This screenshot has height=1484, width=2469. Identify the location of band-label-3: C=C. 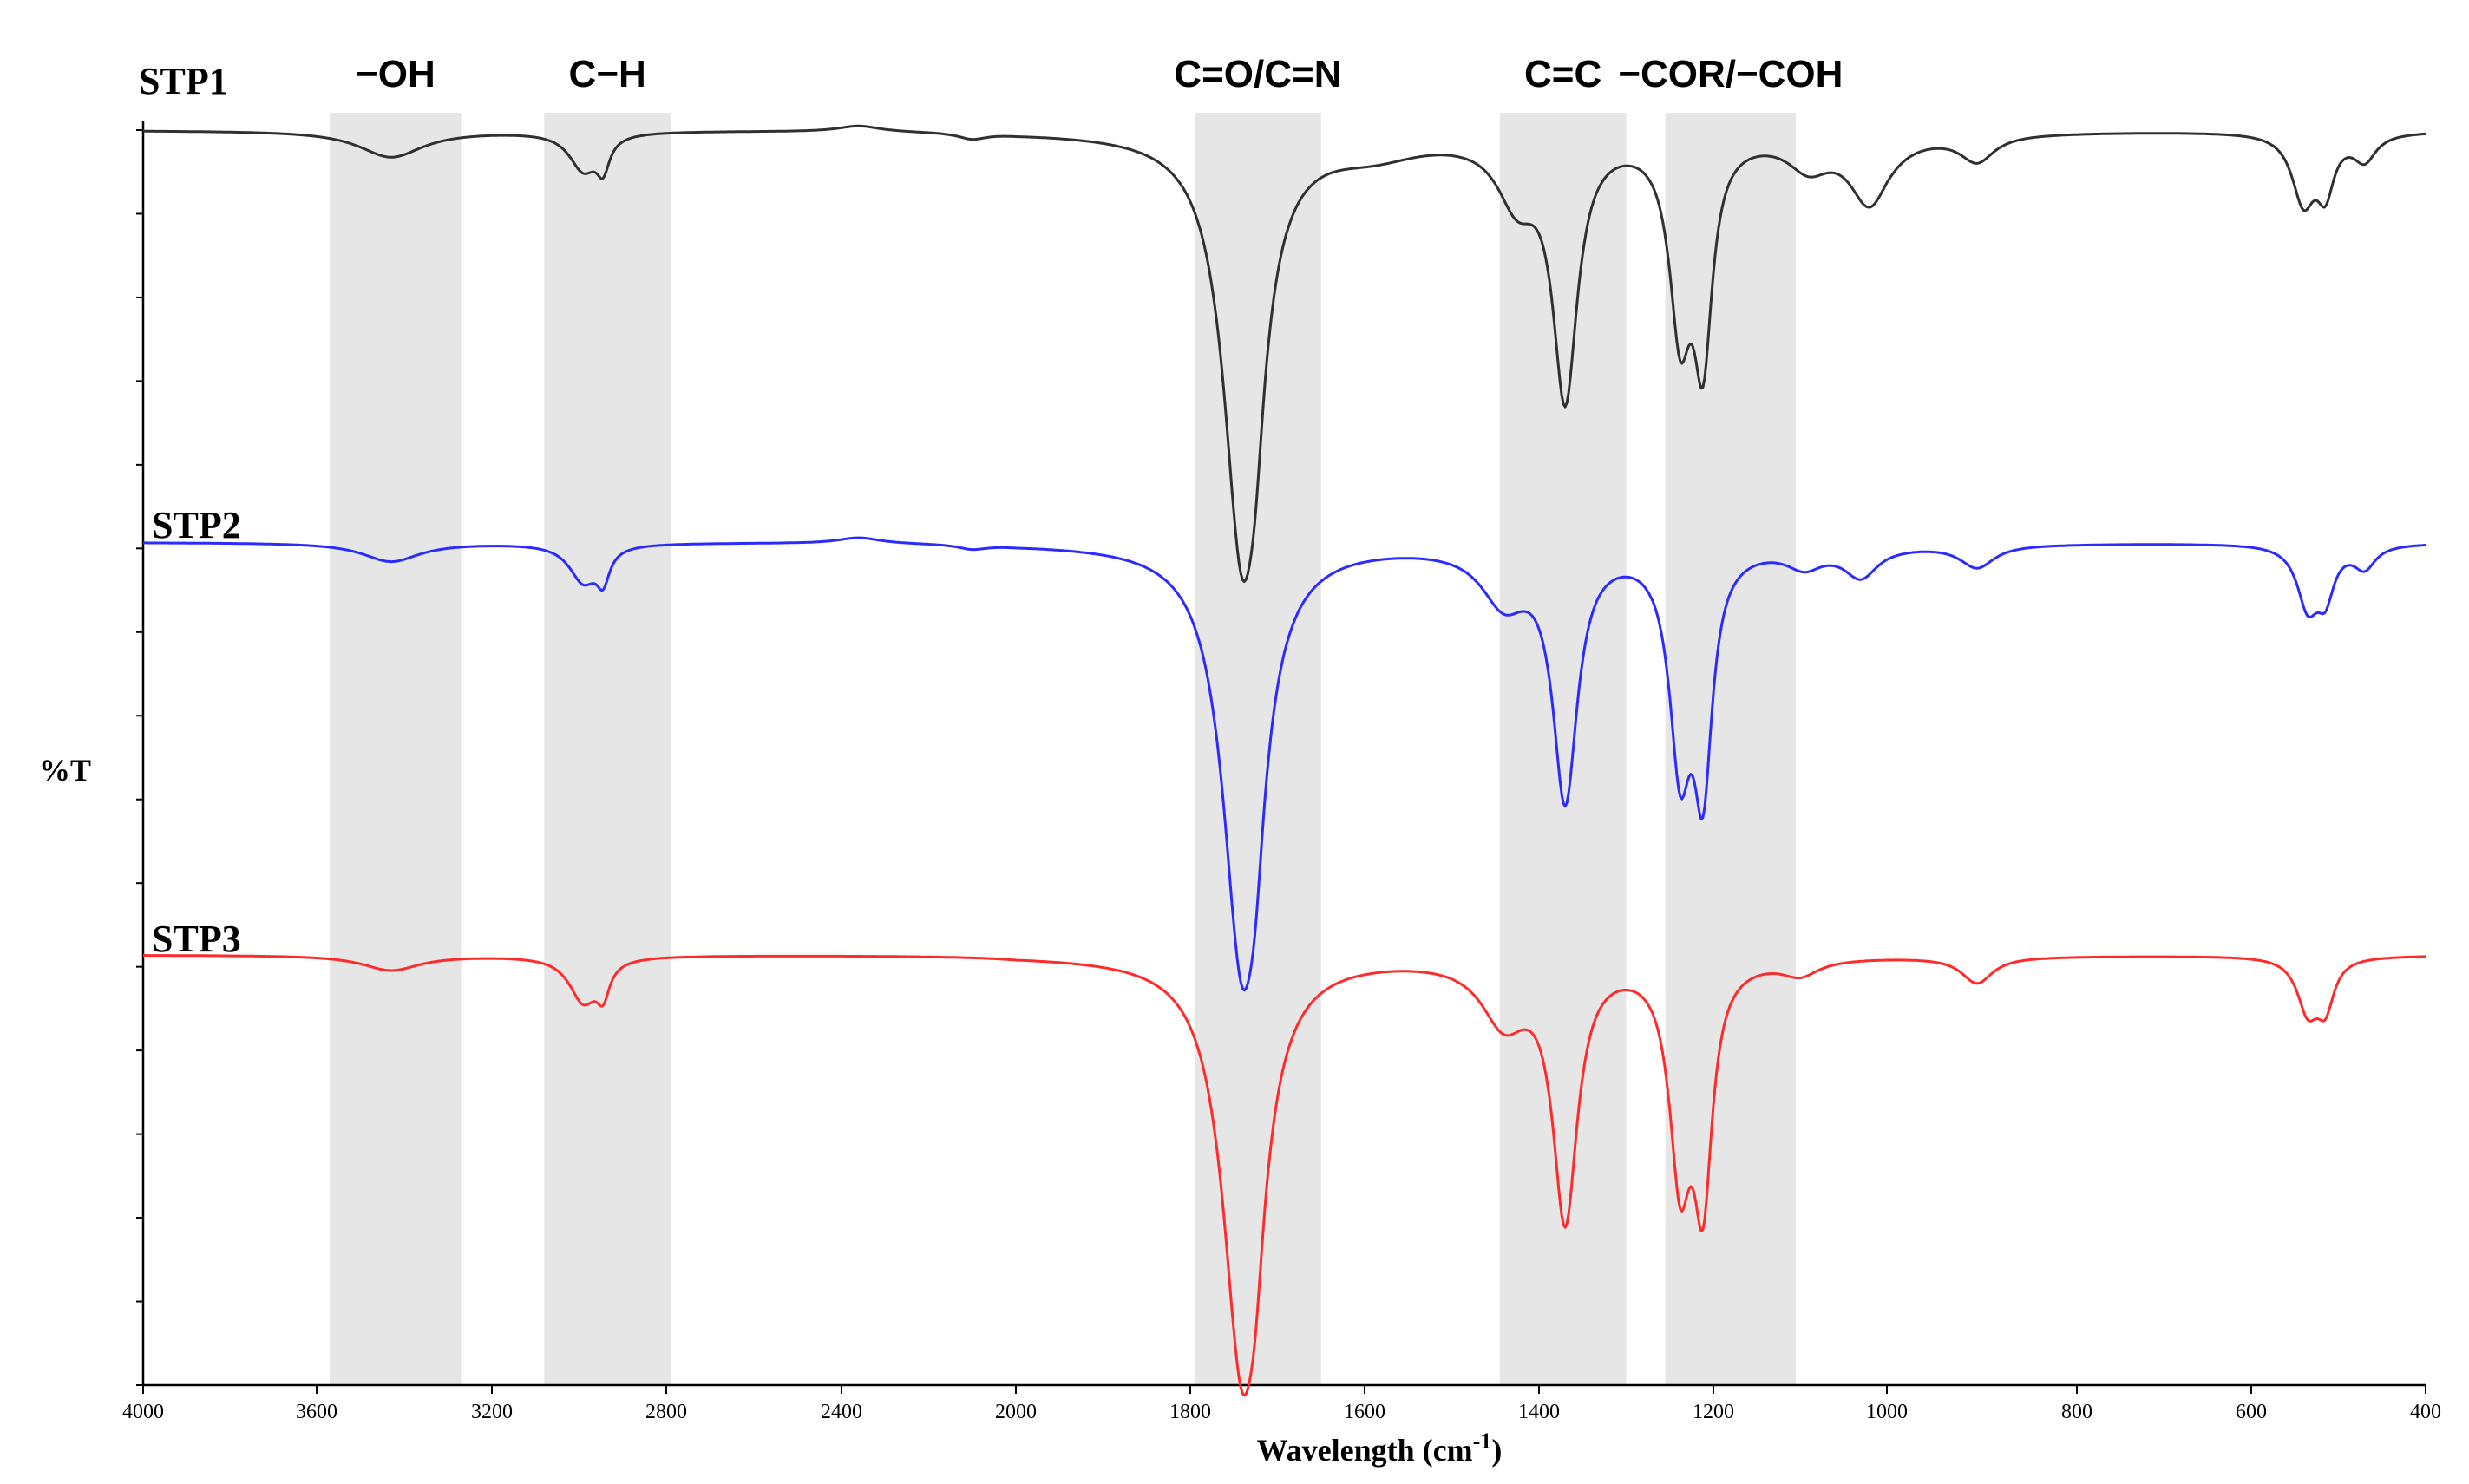
(1562, 74).